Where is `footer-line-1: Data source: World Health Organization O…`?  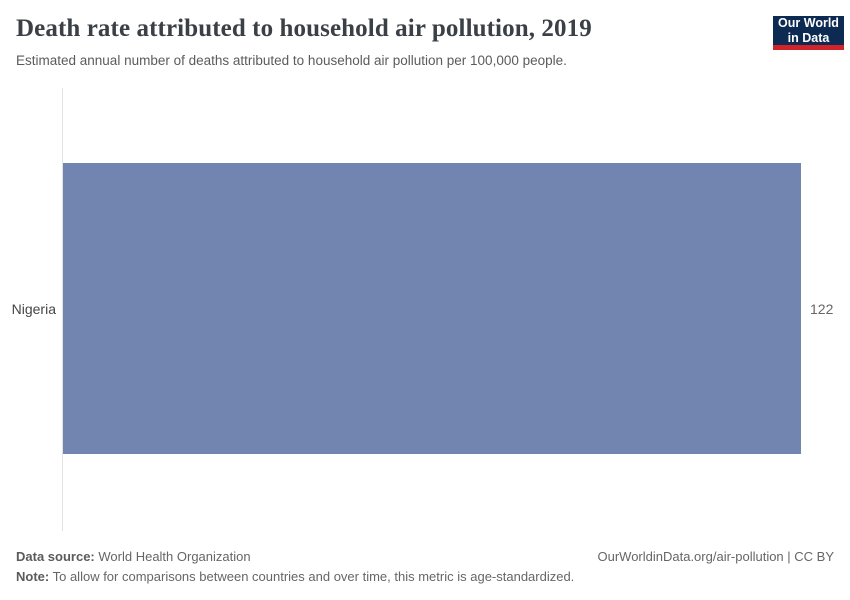
footer-line-1: Data source: World Health Organization O… is located at coordinates (425, 557).